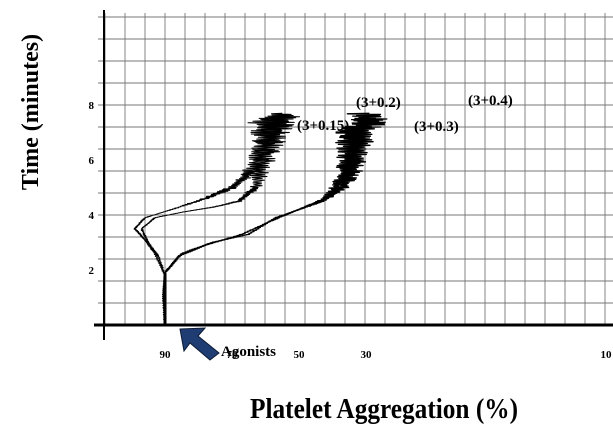 The image size is (613, 429). I want to click on y-tick-label: 8, so click(92, 106).